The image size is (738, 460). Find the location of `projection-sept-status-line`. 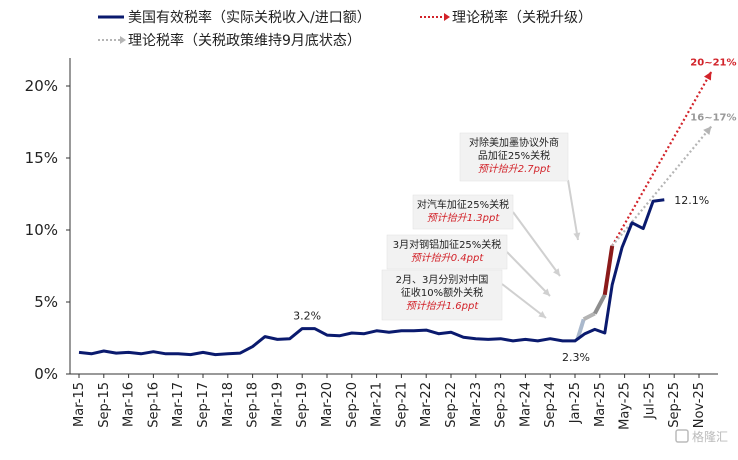

projection-sept-status-line is located at coordinates (662, 186).